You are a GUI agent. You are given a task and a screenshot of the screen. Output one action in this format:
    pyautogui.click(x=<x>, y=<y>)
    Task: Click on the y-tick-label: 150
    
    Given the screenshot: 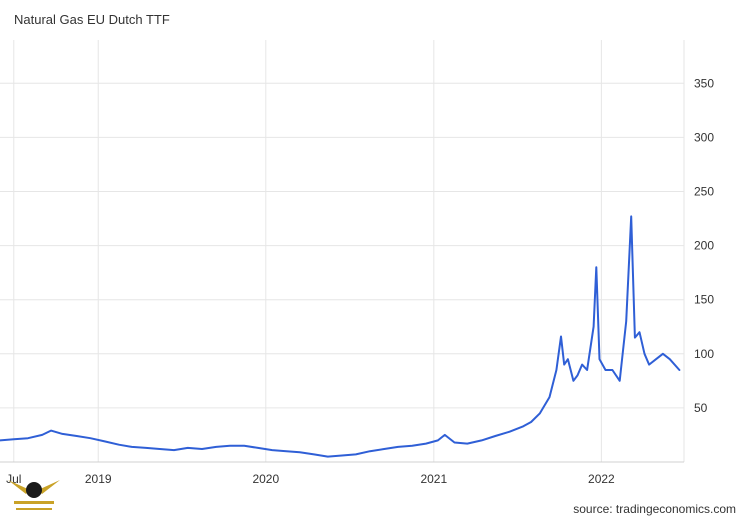 What is the action you would take?
    pyautogui.click(x=704, y=300)
    